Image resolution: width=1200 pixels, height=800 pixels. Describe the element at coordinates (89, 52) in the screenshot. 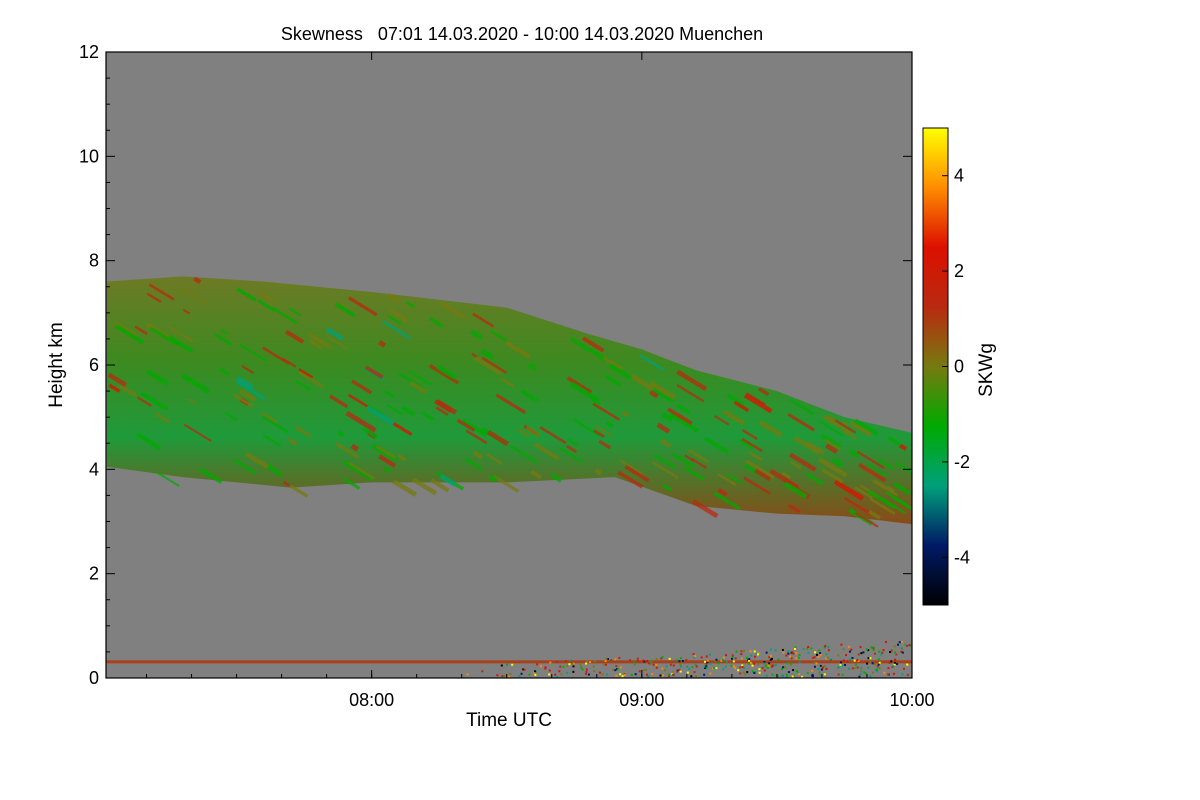

I see `y-tick-label: 12` at that location.